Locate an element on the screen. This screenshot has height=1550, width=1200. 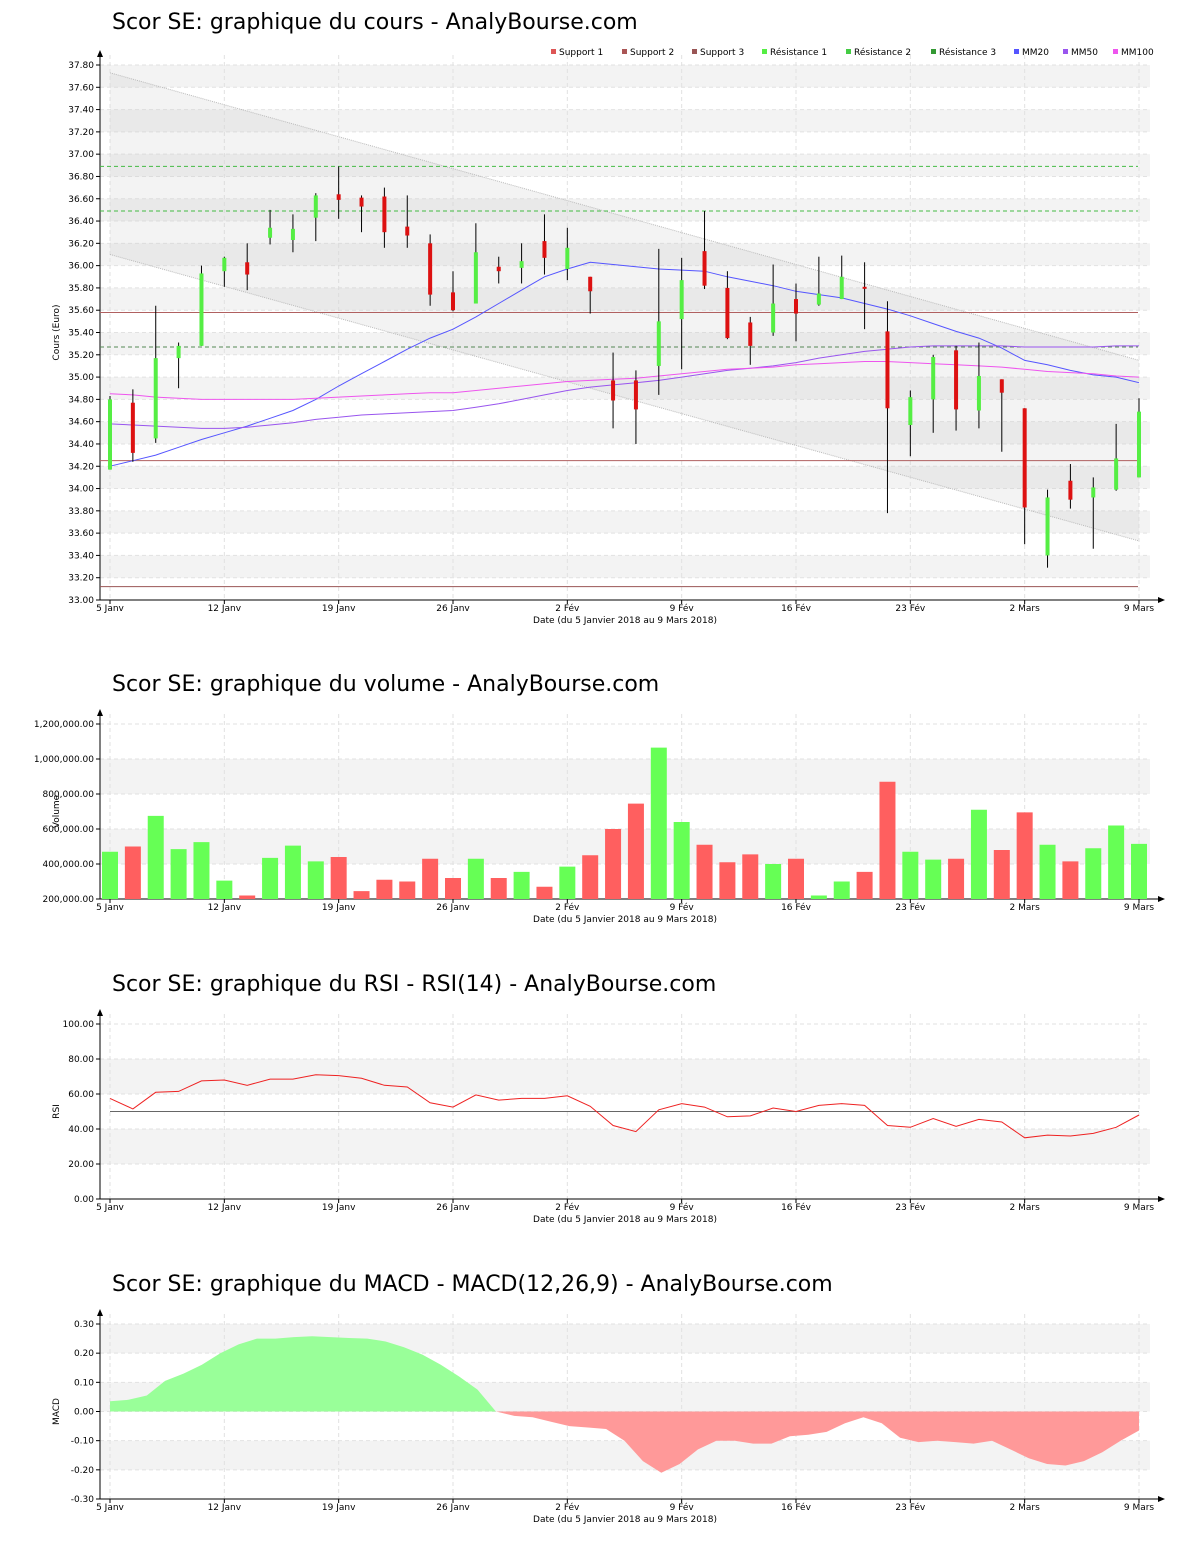
rsi-ytick-label: 60.00 is located at coordinates (81, 1095).